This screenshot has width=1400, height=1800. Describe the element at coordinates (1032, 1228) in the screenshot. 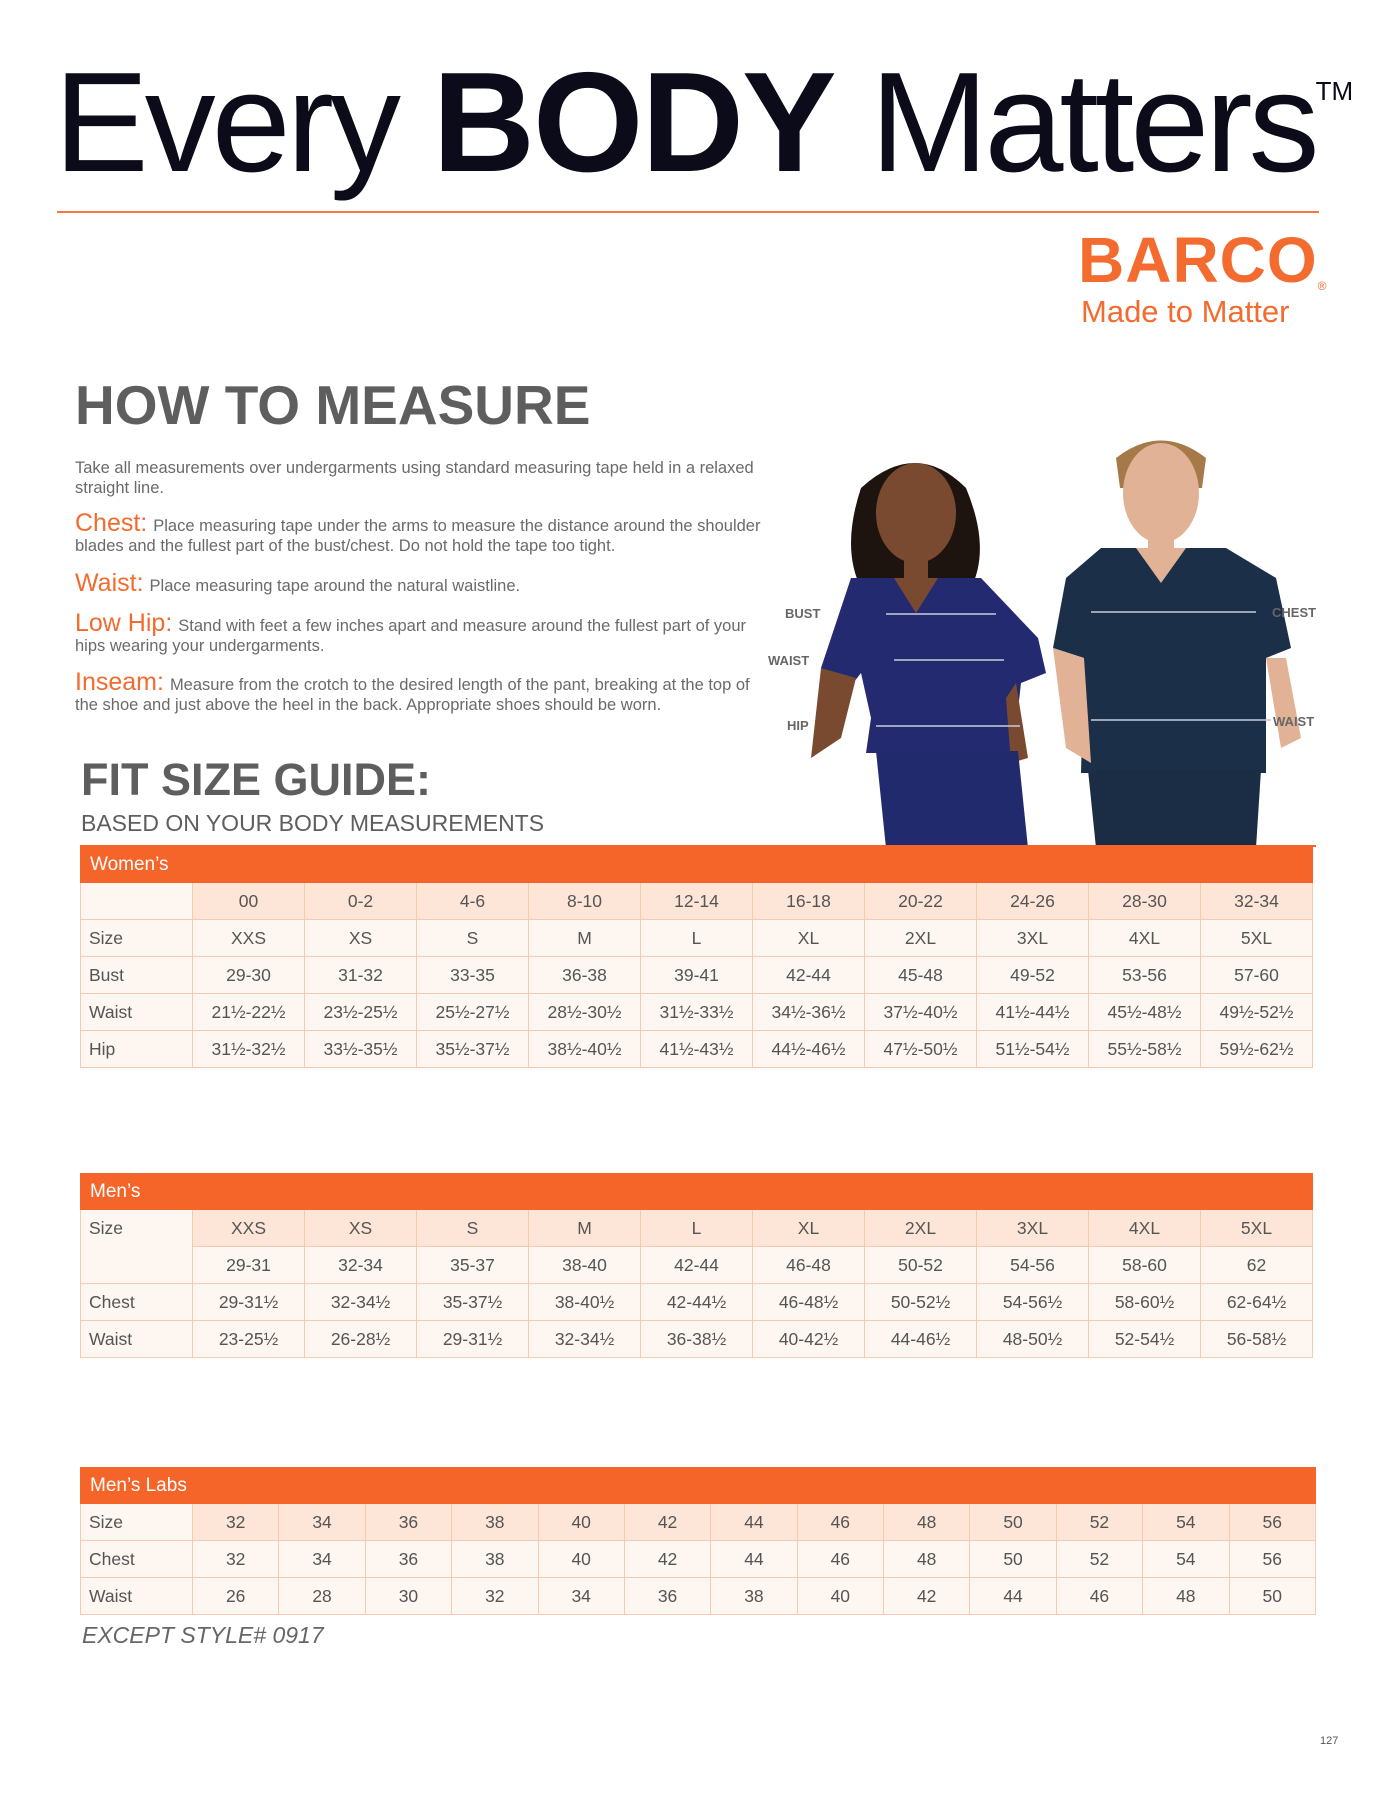

I see `table-cell: 3XL` at that location.